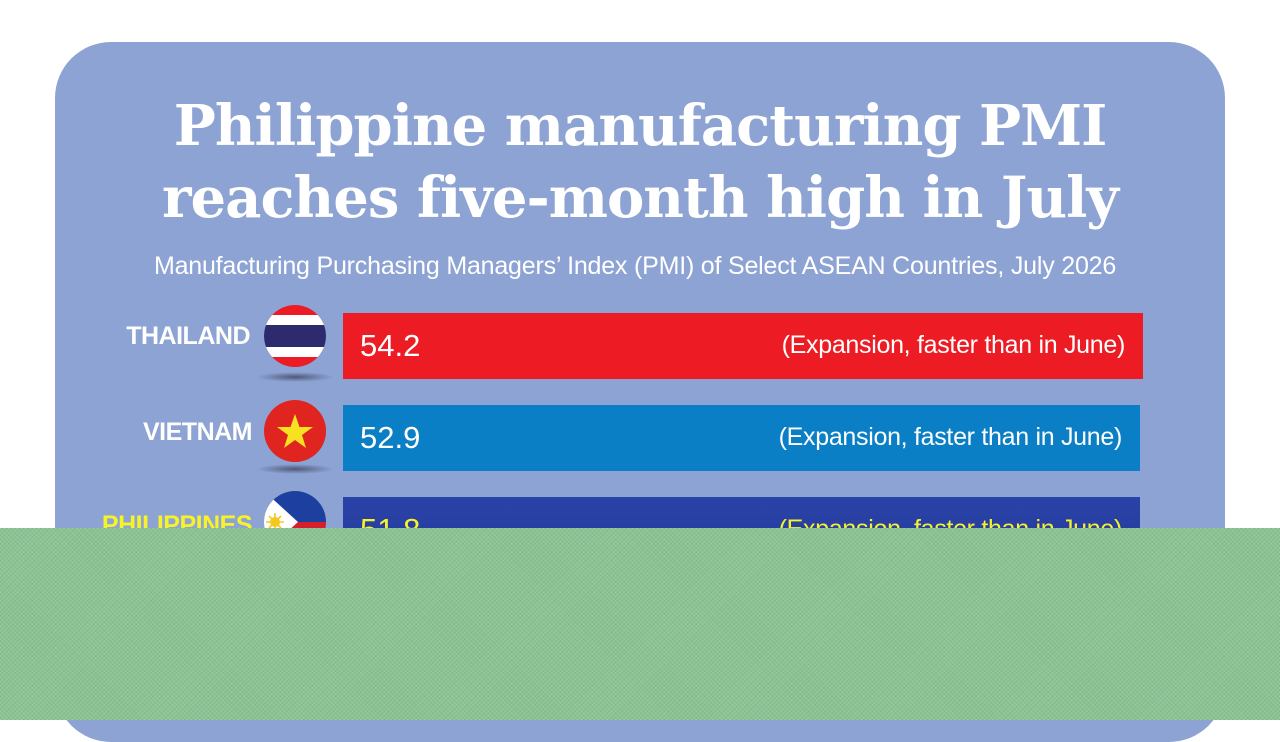  Describe the element at coordinates (295, 431) in the screenshot. I see `vietnam-flag-icon` at that location.